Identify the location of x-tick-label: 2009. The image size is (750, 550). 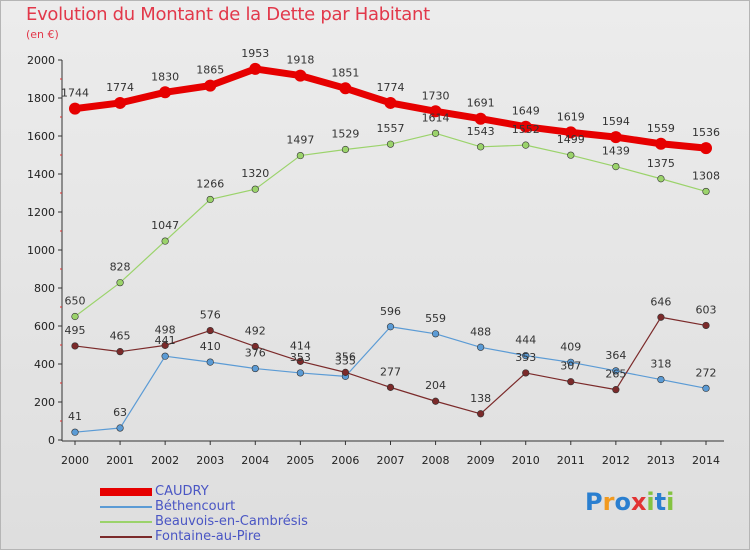
(481, 460).